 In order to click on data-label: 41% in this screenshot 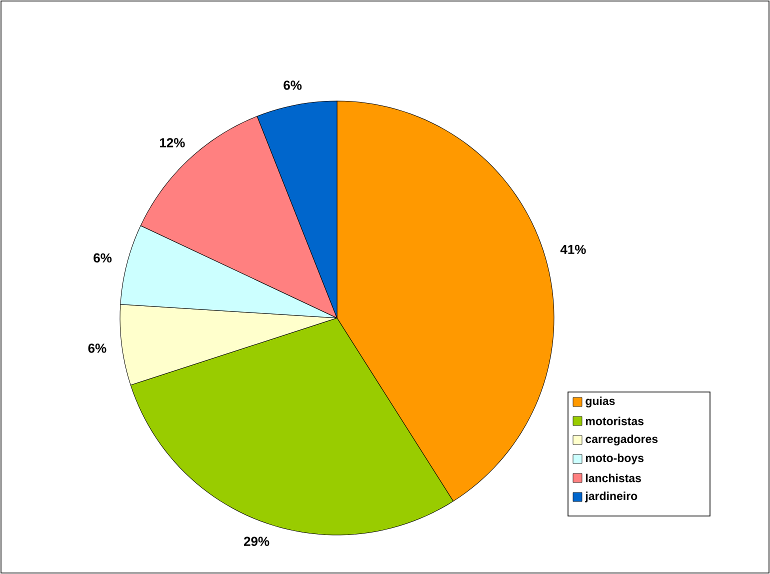, I will do `click(573, 249)`.